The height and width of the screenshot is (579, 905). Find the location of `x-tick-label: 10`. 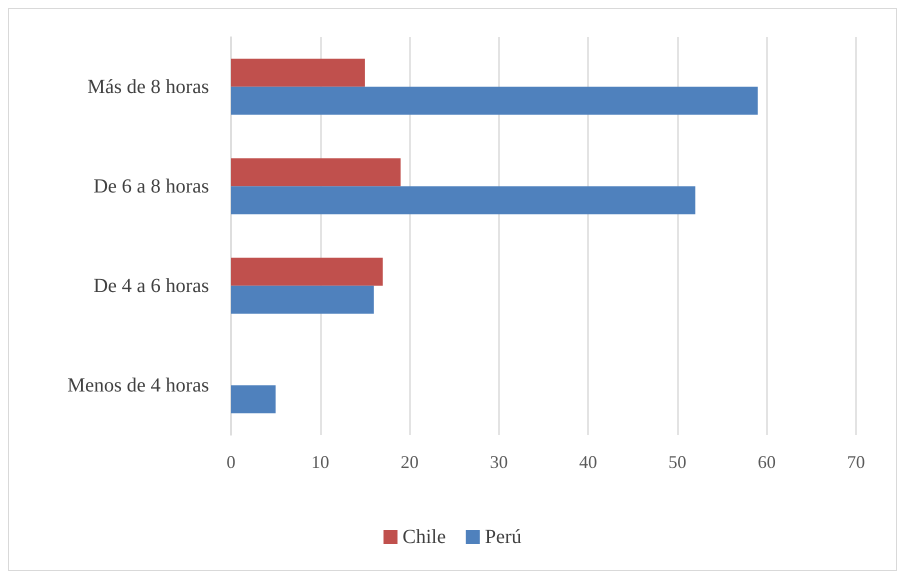

x-tick-label: 10 is located at coordinates (320, 462).